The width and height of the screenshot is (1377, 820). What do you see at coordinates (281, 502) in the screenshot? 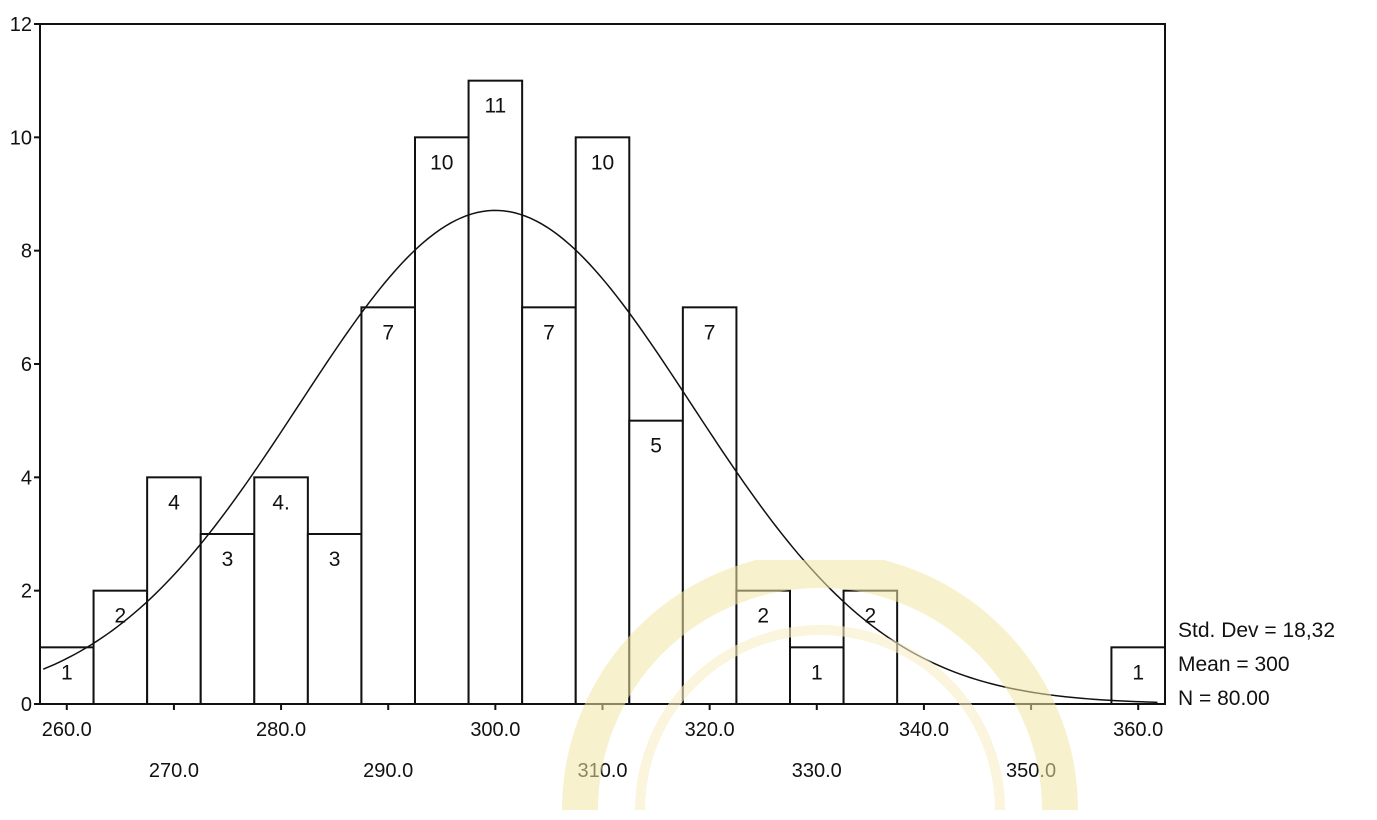
I see `bar-value-label: 4.` at bounding box center [281, 502].